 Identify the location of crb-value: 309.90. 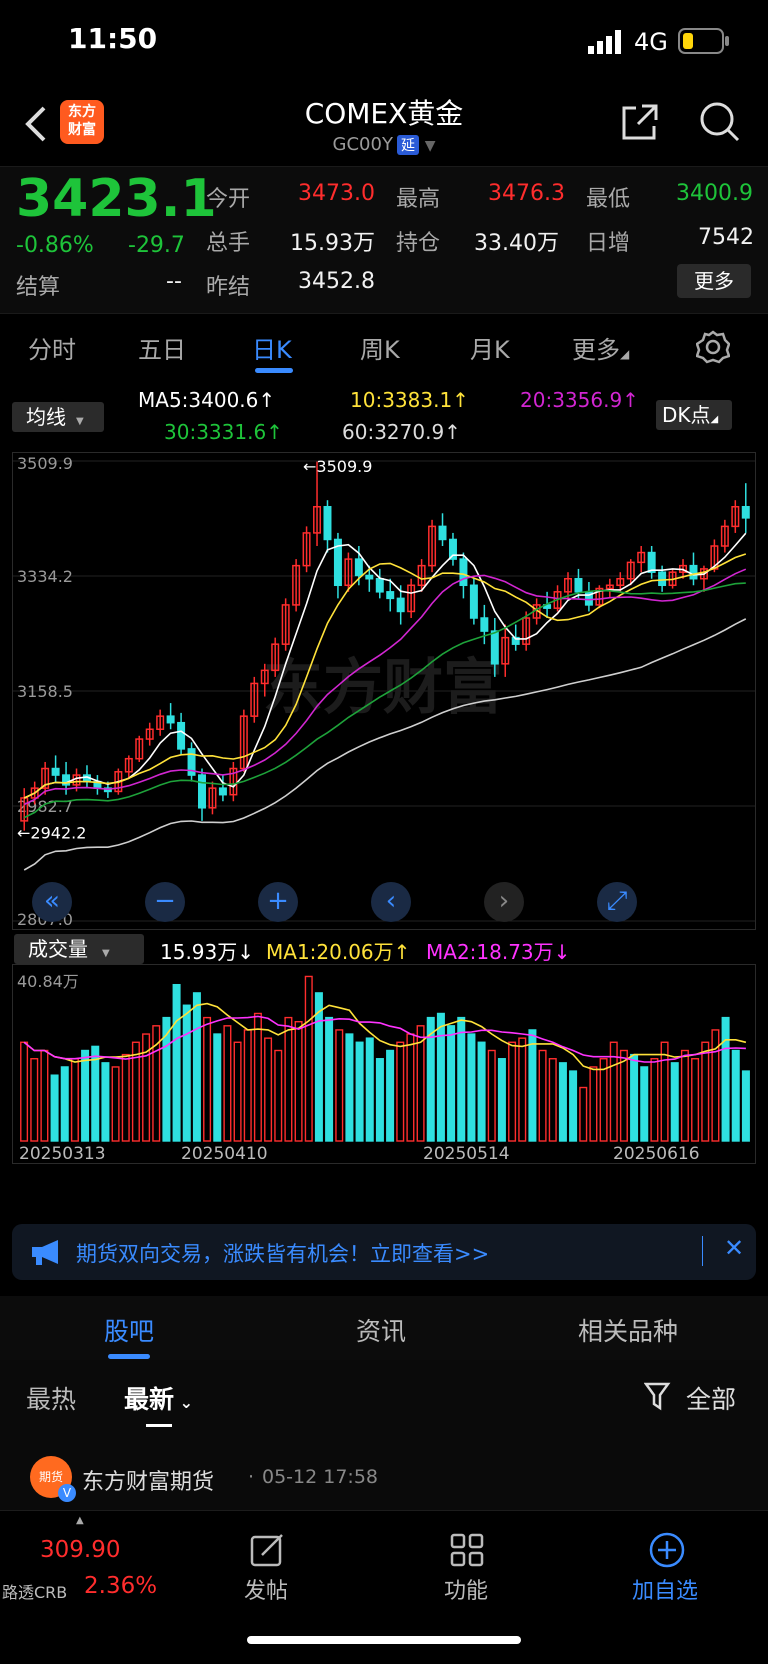
(80, 1550).